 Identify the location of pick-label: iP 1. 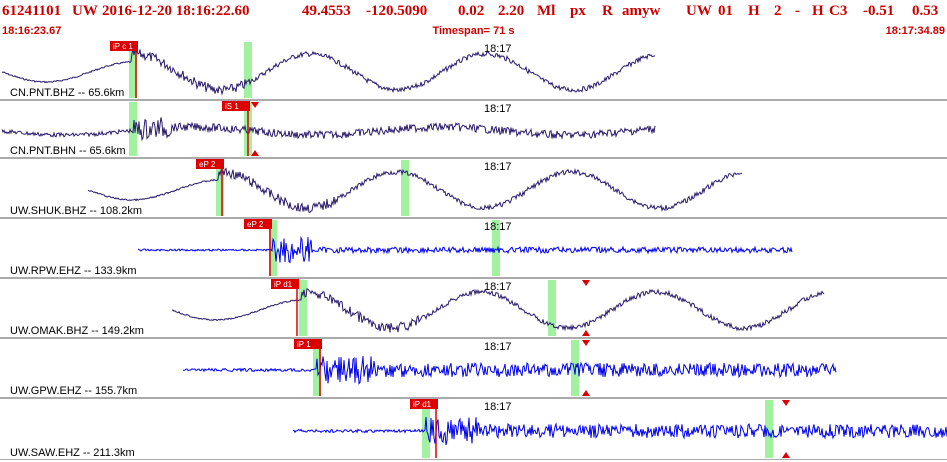
(304, 344).